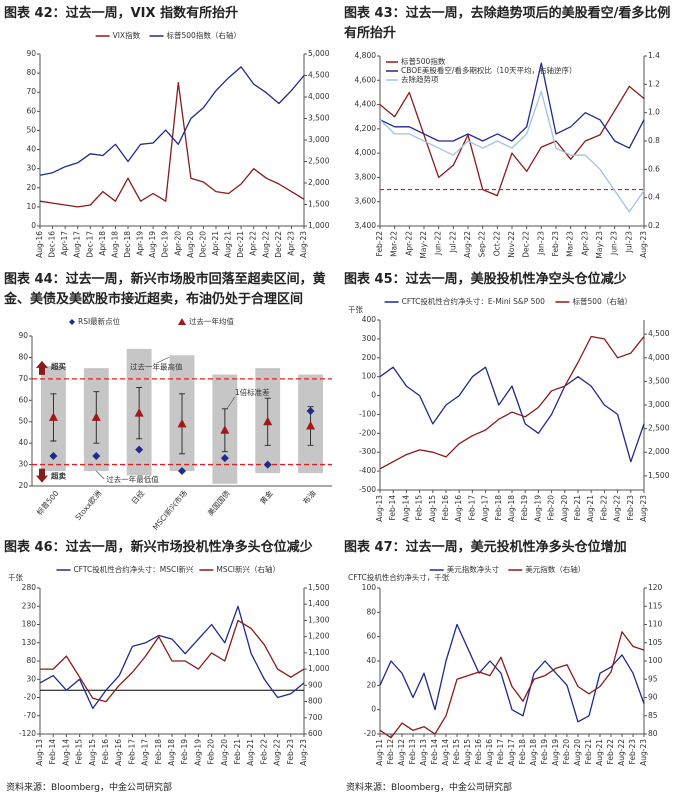 The height and width of the screenshot is (798, 682). Describe the element at coordinates (197, 752) in the screenshot. I see `x-tick-label: Aug-19` at that location.